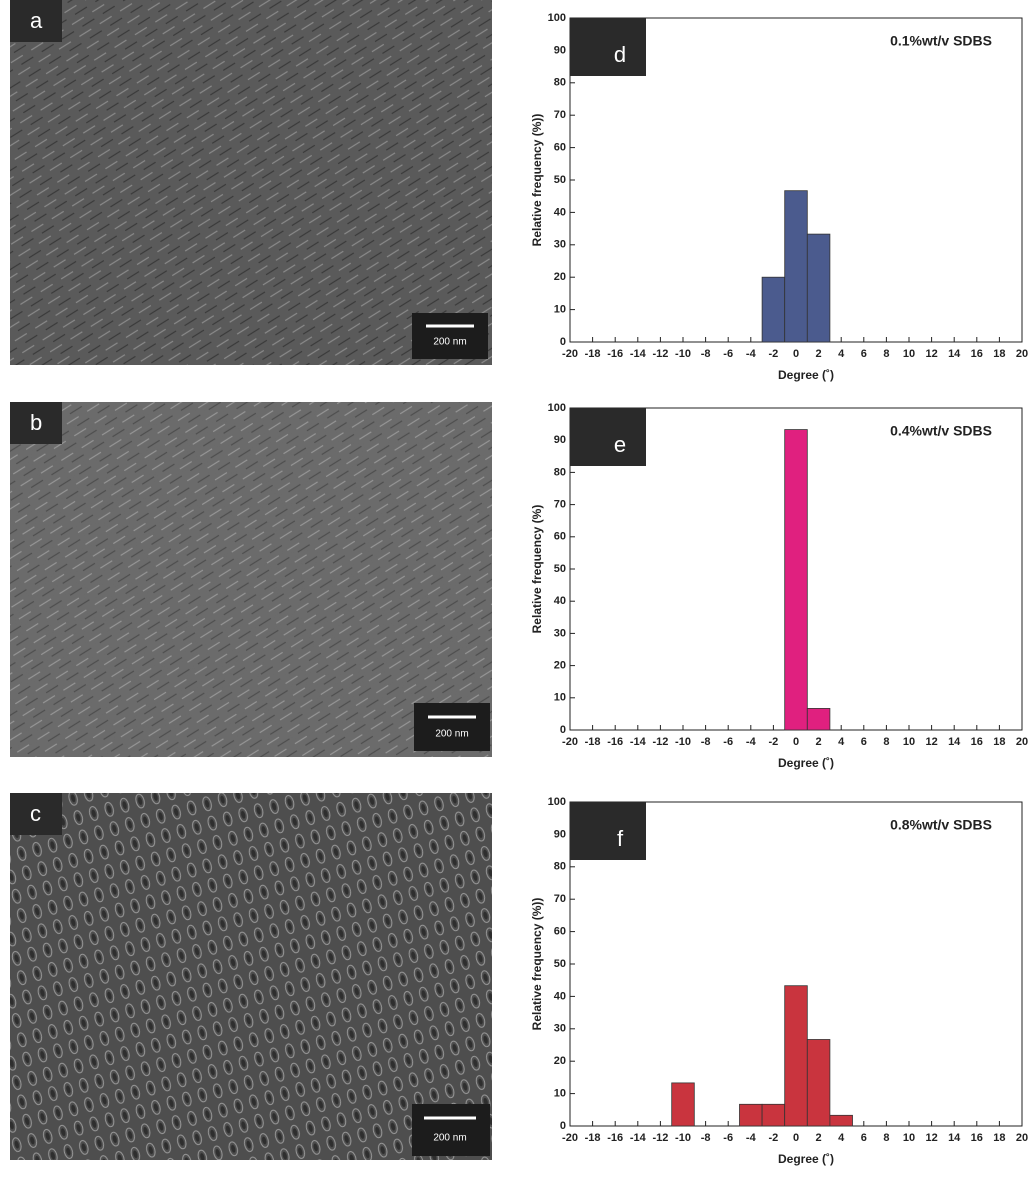 This screenshot has height=1193, width=1034. Describe the element at coordinates (537, 569) in the screenshot. I see `y-axis-label: Relative frequency (%)` at that location.